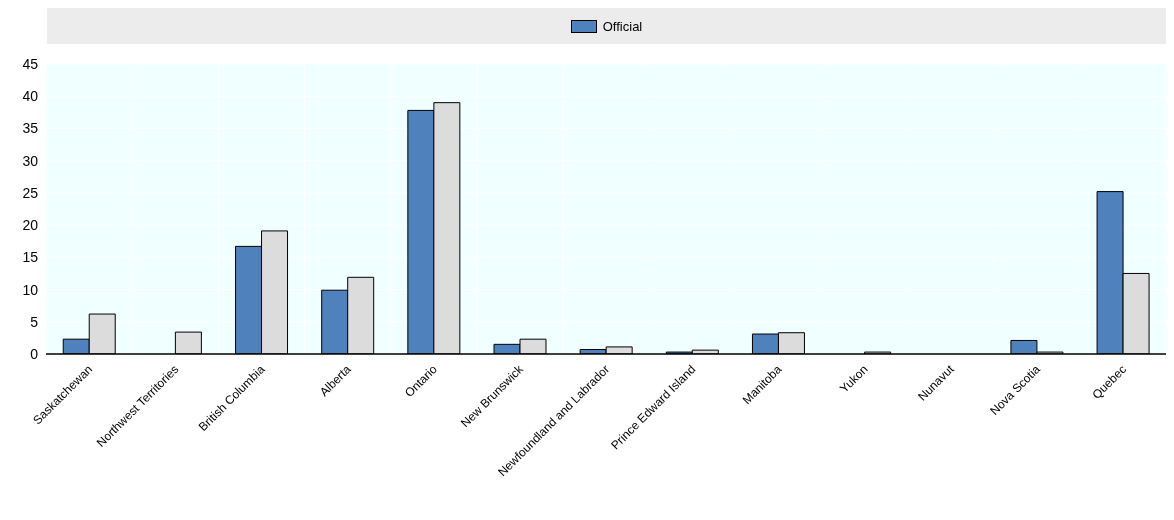 This screenshot has height=520, width=1174. What do you see at coordinates (30, 63) in the screenshot?
I see `y-tick-label: 45` at bounding box center [30, 63].